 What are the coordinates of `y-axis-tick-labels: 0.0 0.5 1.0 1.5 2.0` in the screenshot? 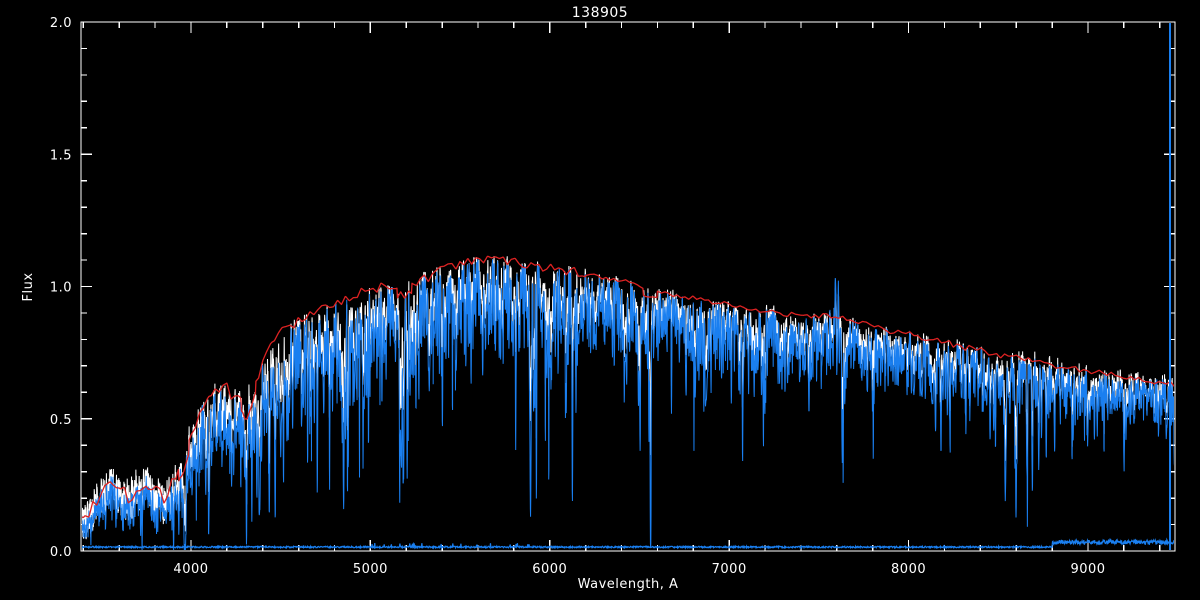 It's located at (61, 288).